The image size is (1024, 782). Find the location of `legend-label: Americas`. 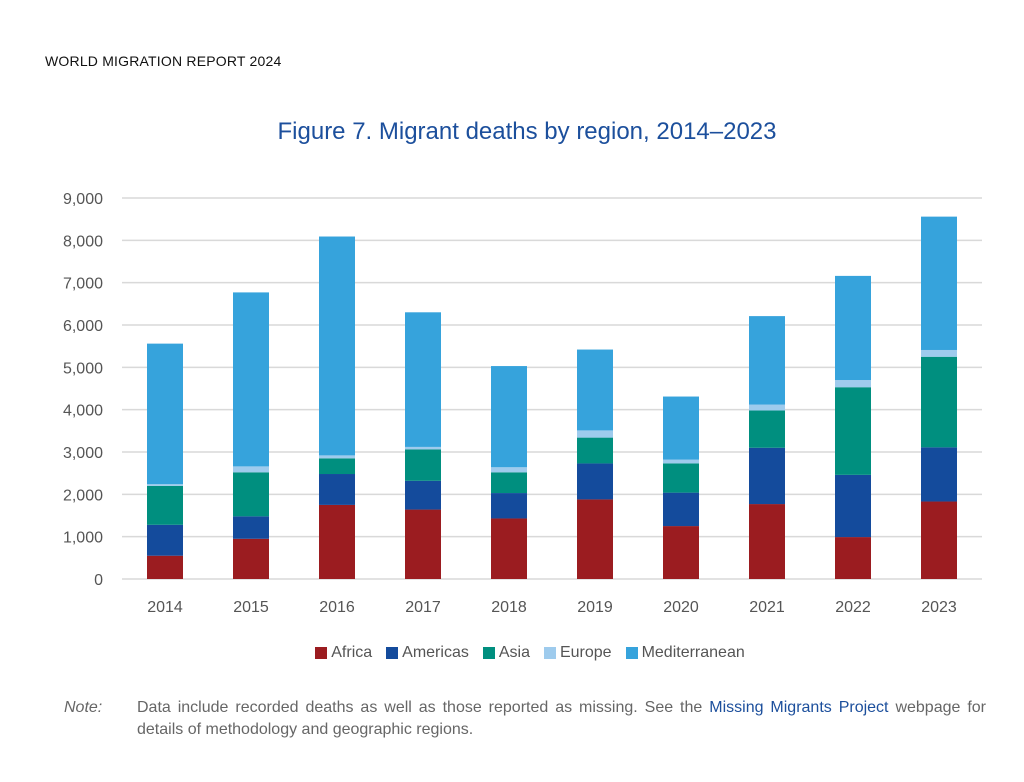

legend-label: Americas is located at coordinates (435, 652).